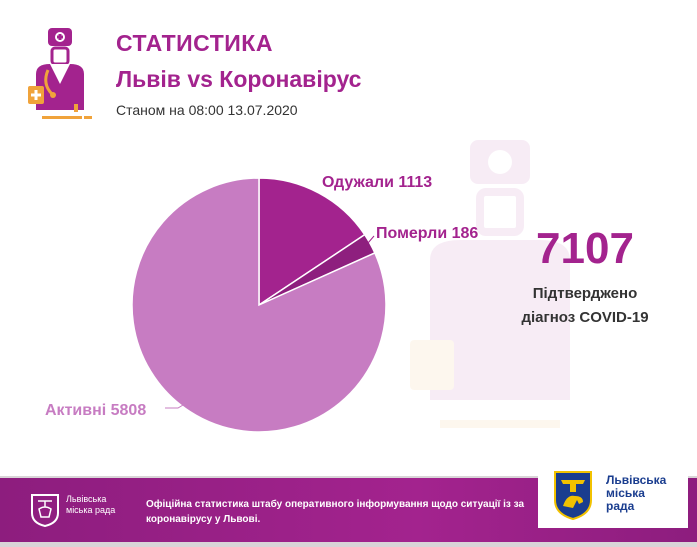 The image size is (697, 547). I want to click on doctor-logo-icon, so click(60, 73).